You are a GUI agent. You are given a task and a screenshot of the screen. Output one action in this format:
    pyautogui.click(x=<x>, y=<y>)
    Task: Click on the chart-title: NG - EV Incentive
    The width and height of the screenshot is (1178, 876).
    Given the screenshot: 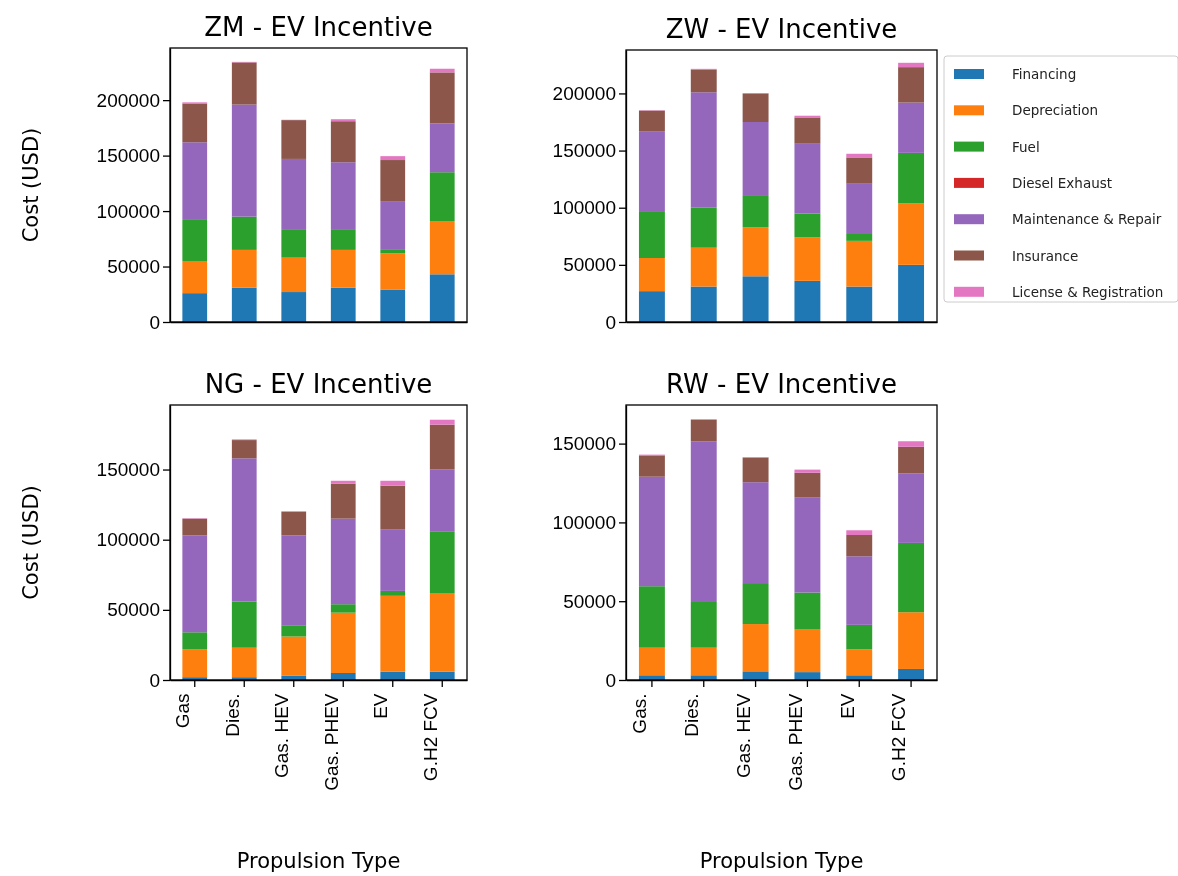 What is the action you would take?
    pyautogui.click(x=318, y=384)
    